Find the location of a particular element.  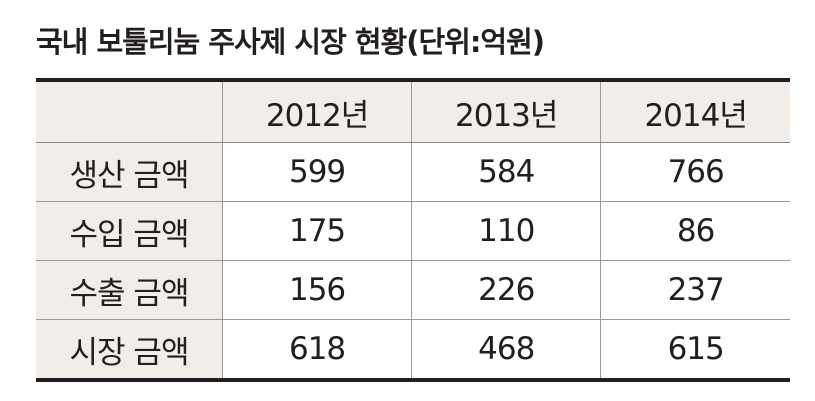

cell-value: 618 is located at coordinates (317, 350).